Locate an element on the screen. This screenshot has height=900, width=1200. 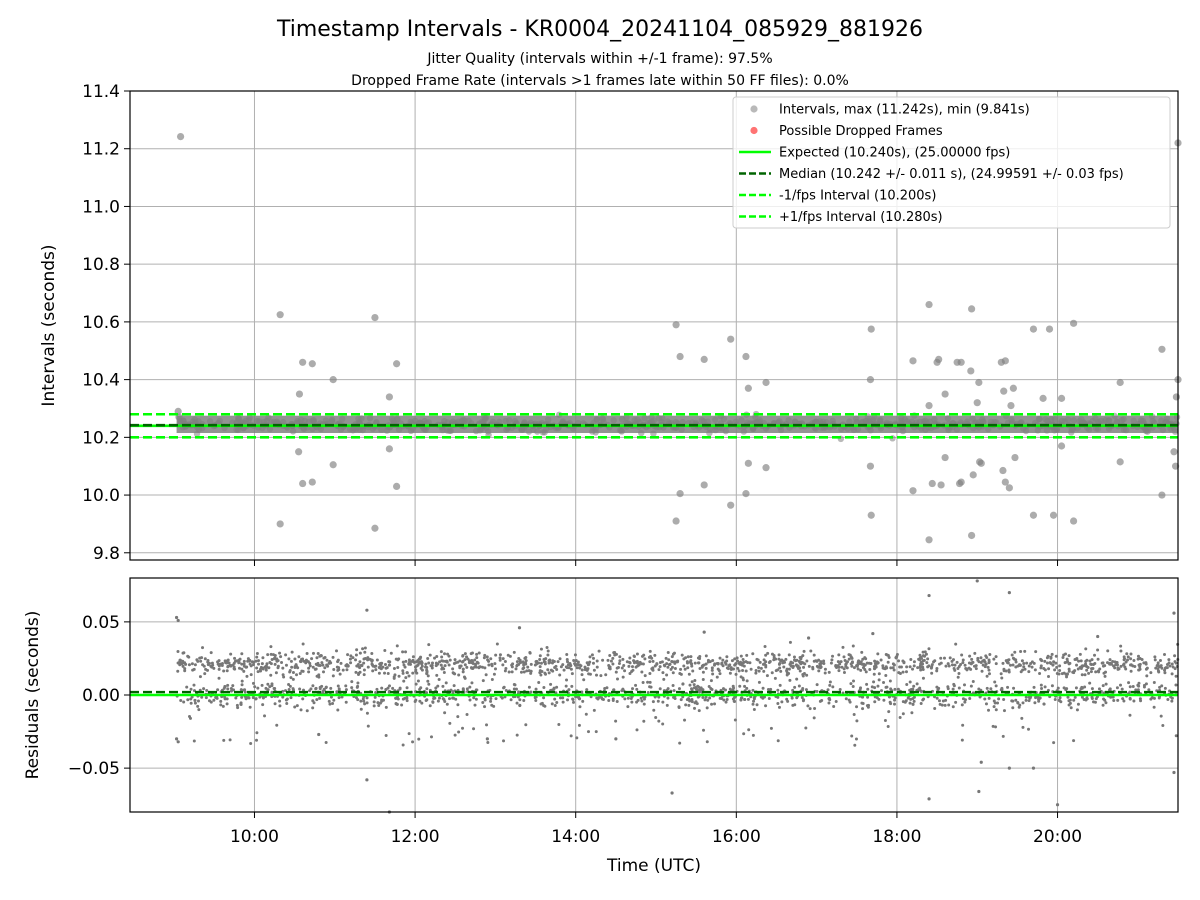
intervals-y-axis-label: Intervals (seconds) is located at coordinates (49, 325).